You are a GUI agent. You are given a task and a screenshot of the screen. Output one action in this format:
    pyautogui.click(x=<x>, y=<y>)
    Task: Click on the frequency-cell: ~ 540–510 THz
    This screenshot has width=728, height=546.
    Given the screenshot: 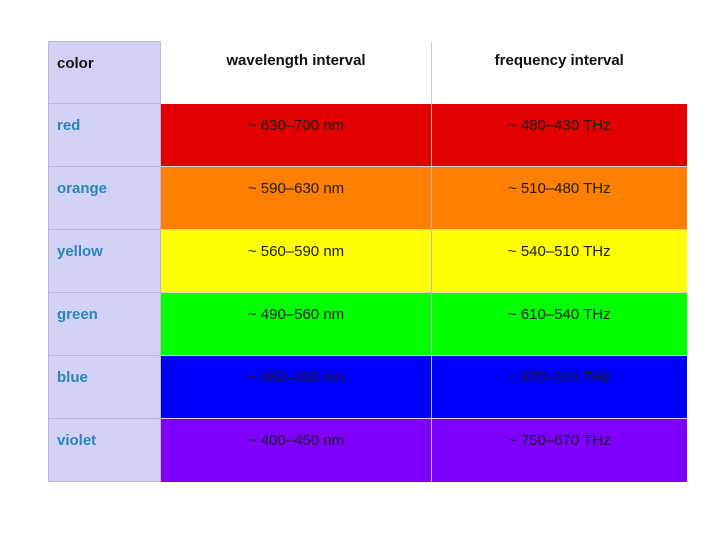 What is the action you would take?
    pyautogui.click(x=559, y=261)
    